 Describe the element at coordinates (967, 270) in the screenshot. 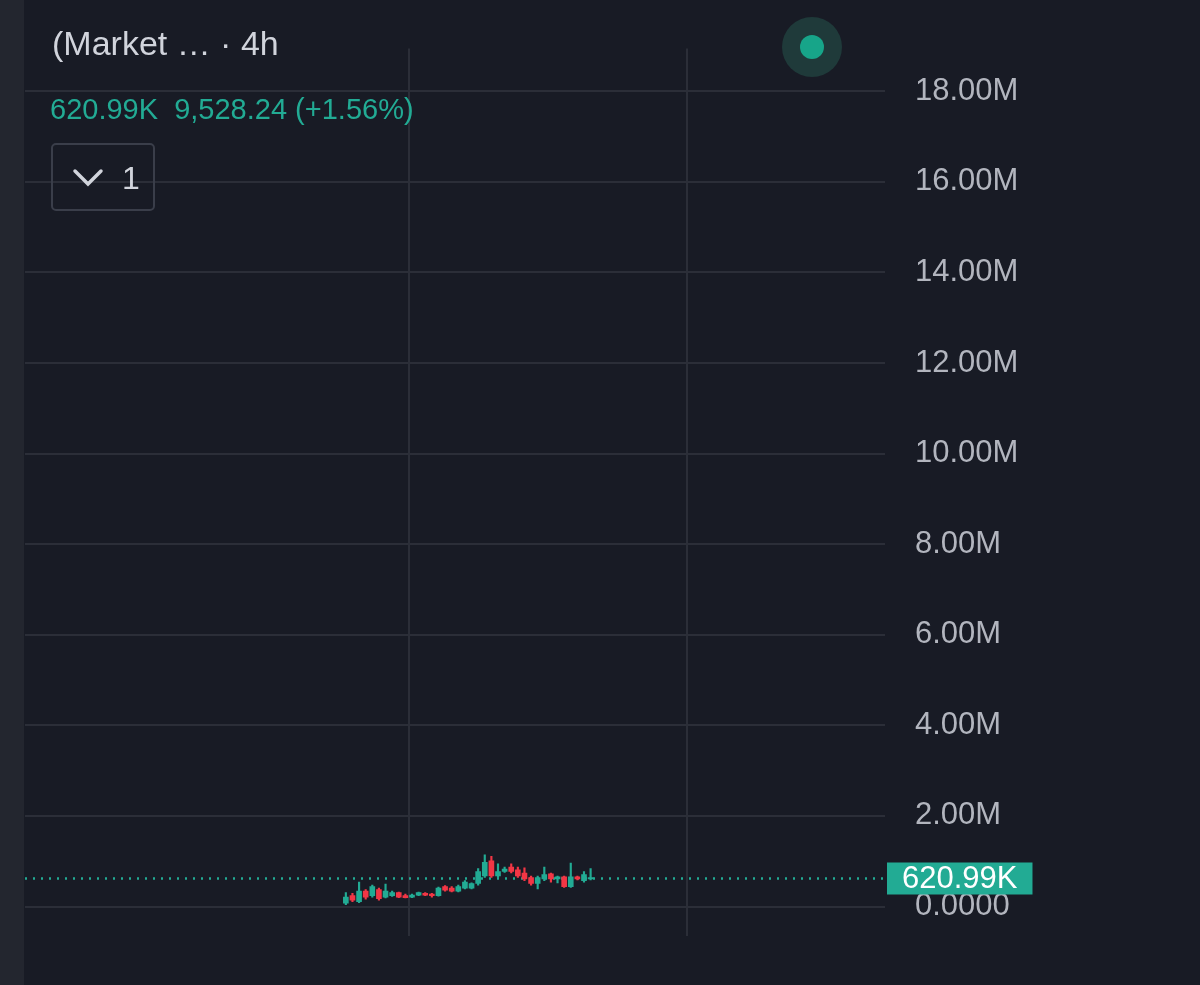

I see `y-tick-label: 14.00M` at that location.